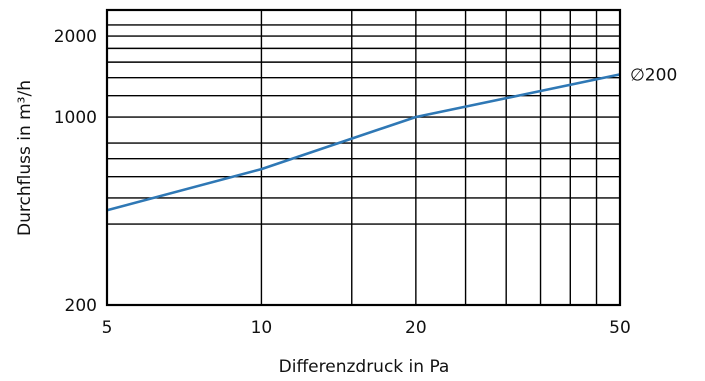 The image size is (705, 381). Describe the element at coordinates (81, 306) in the screenshot. I see `y-tick-label: 200` at that location.